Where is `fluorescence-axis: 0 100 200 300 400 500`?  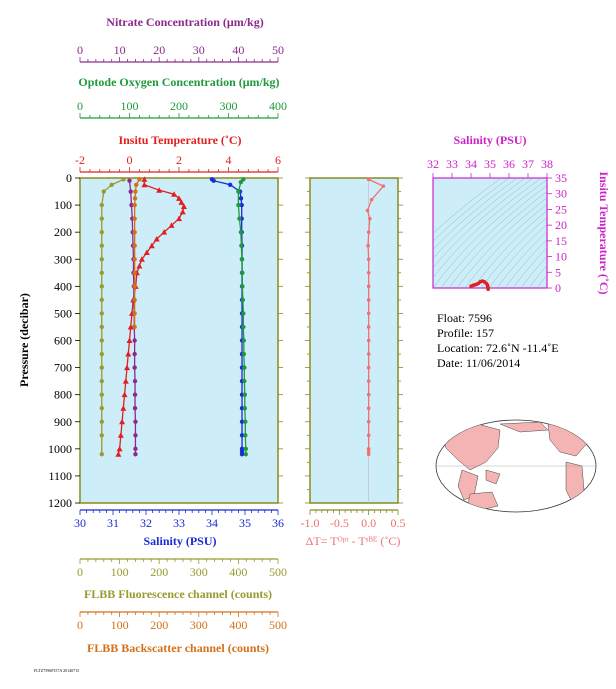 fluorescence-axis: 0 100 200 300 400 500 is located at coordinates (182, 568).